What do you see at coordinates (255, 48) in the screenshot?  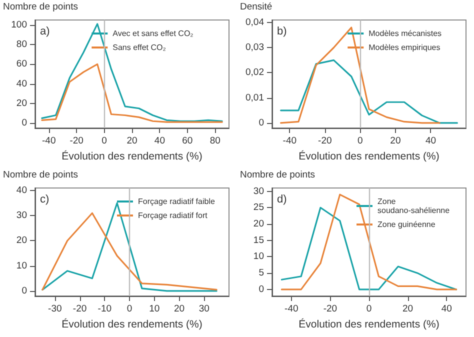 I see `y-tick-label: 0,03` at bounding box center [255, 48].